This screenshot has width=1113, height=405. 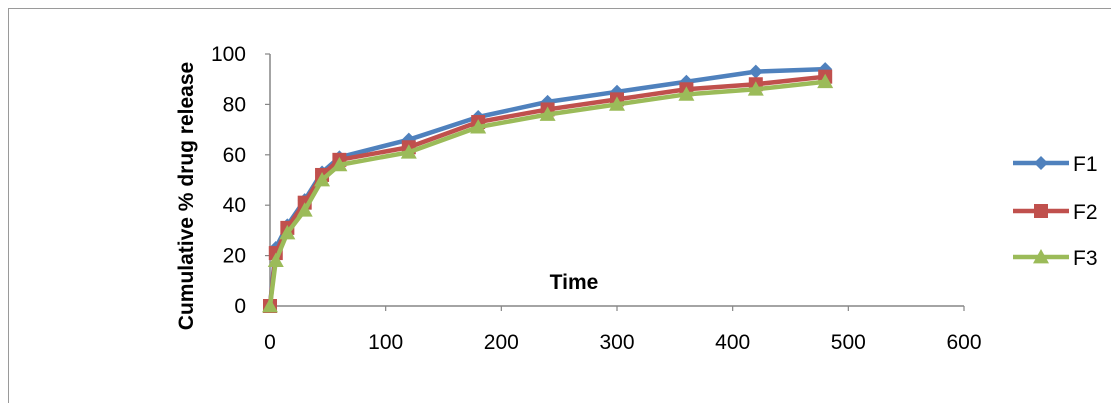 What do you see at coordinates (234, 256) in the screenshot?
I see `y-tick-label: 20` at bounding box center [234, 256].